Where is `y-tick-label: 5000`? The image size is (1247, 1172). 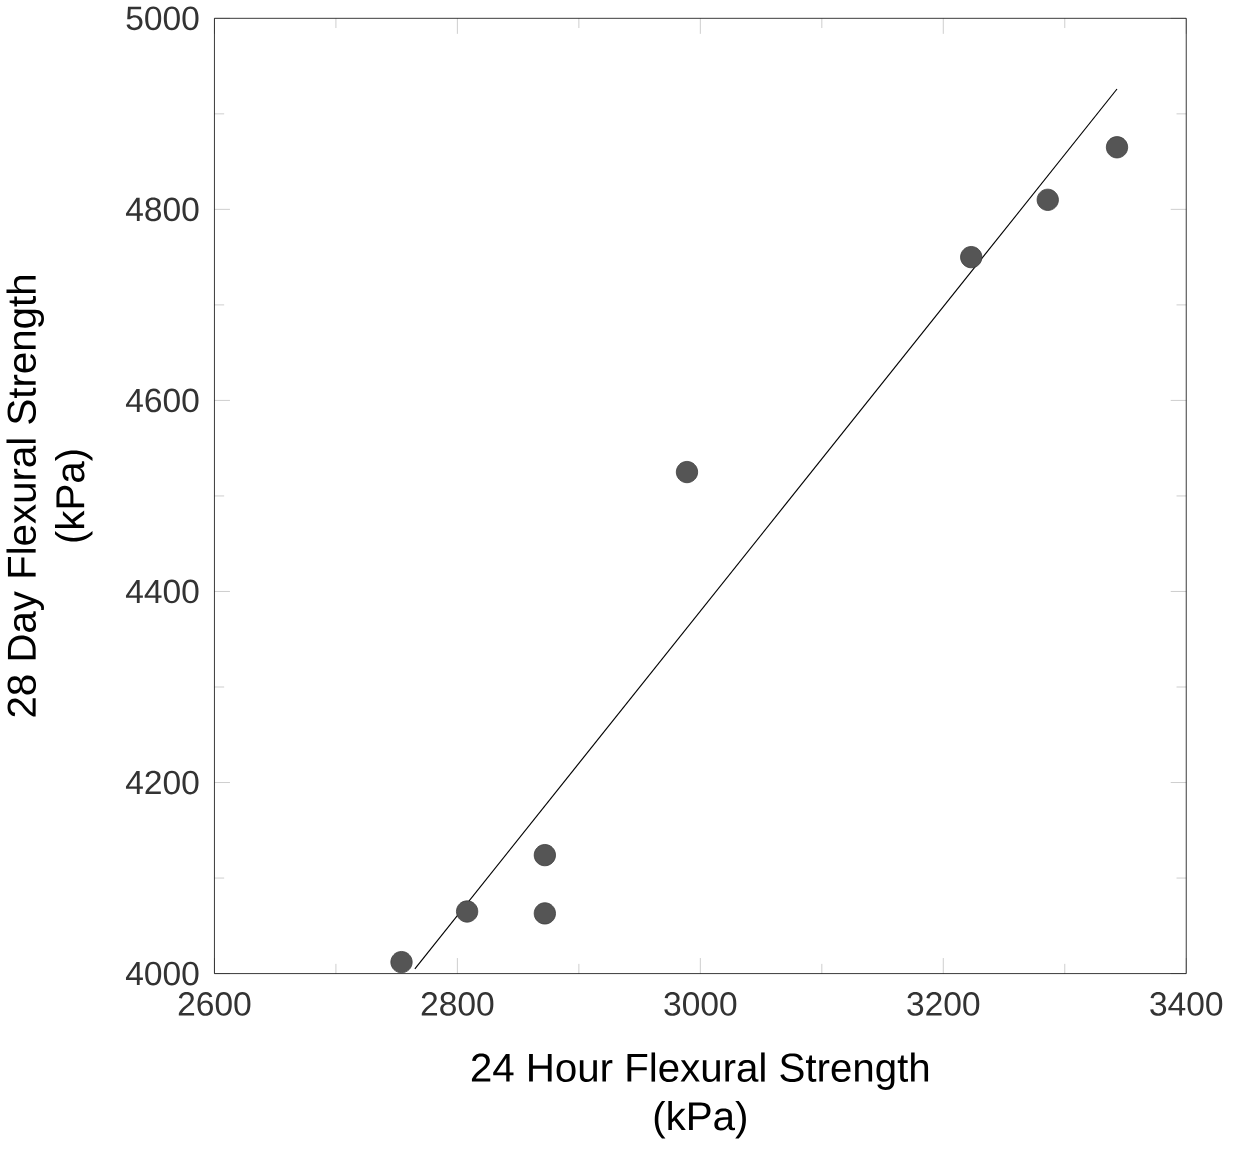 y-tick-label: 5000 is located at coordinates (162, 18).